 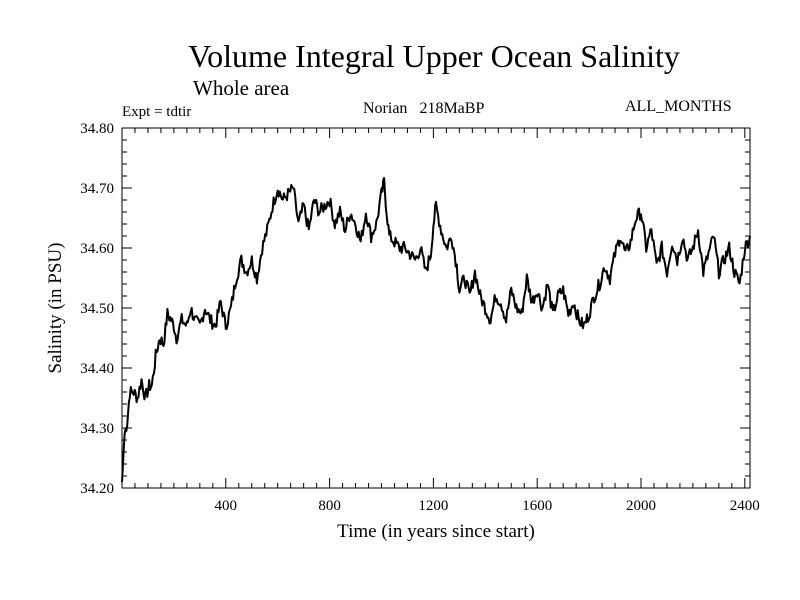 I want to click on chart-subtitle: Whole area, so click(x=241, y=88).